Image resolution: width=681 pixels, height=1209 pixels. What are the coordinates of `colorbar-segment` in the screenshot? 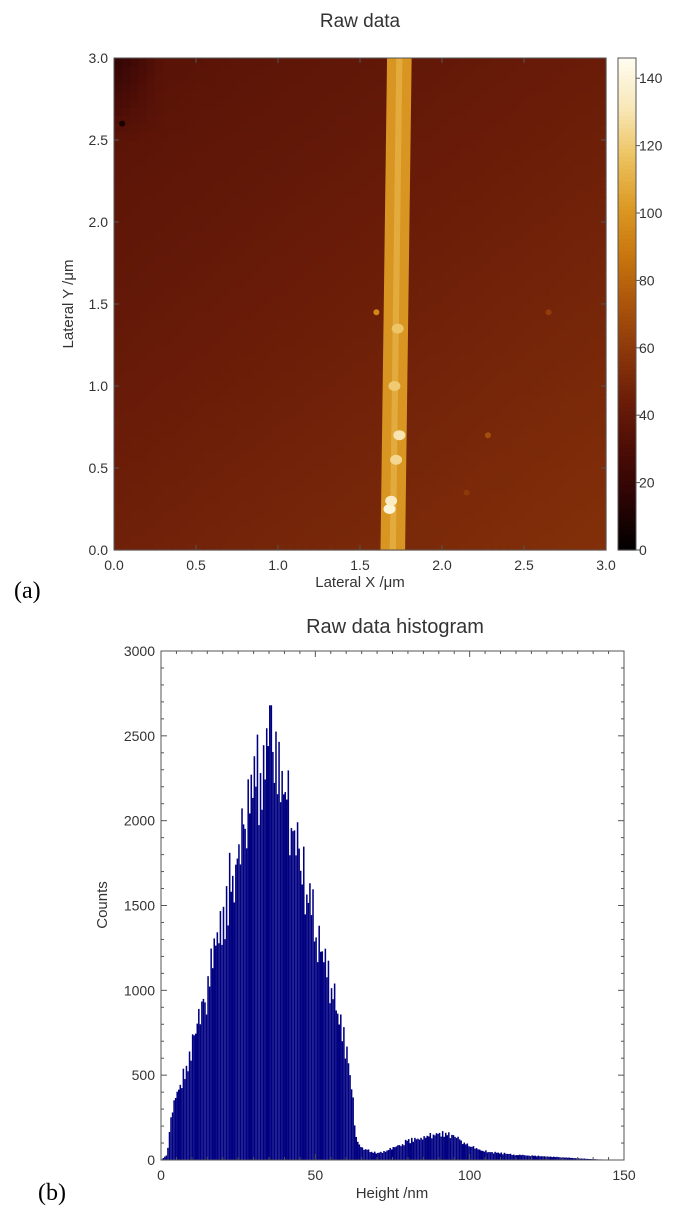 It's located at (627, 130).